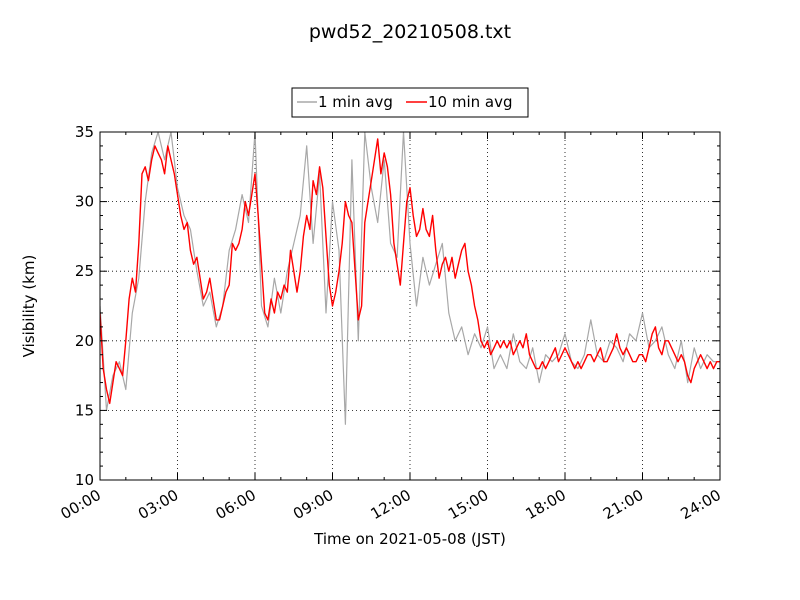  Describe the element at coordinates (84, 202) in the screenshot. I see `y-tick-label: 30` at that location.